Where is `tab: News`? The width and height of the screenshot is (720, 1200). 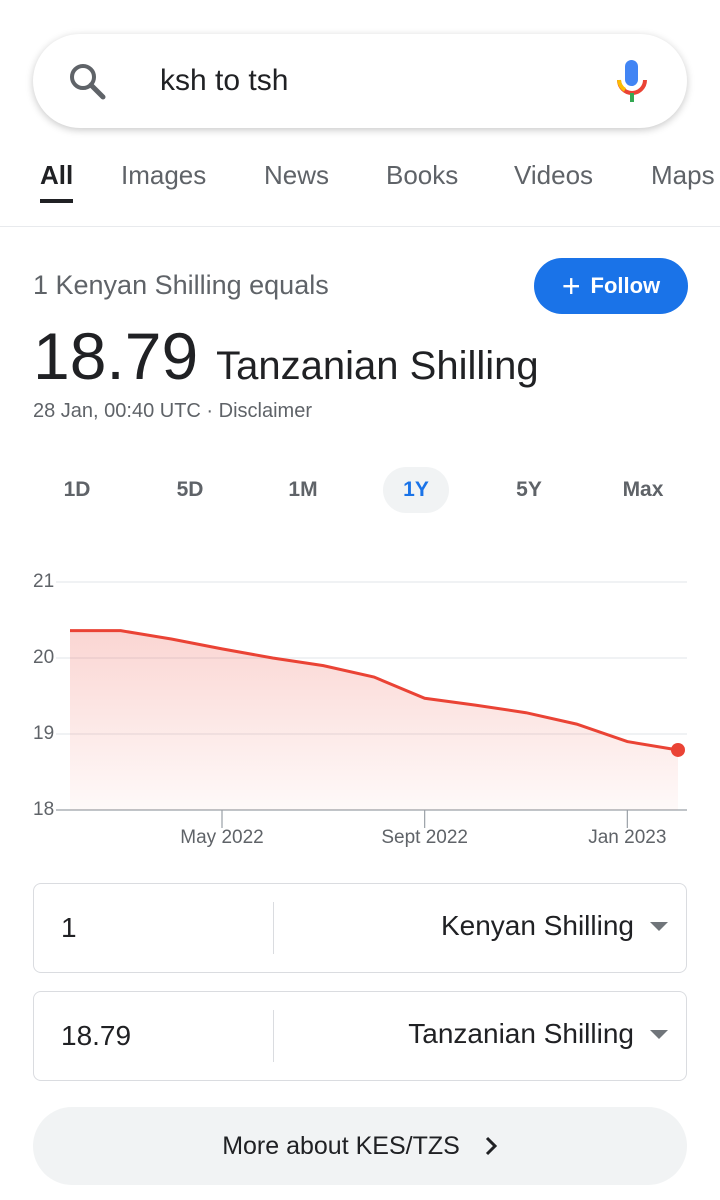 tab: News is located at coordinates (297, 175).